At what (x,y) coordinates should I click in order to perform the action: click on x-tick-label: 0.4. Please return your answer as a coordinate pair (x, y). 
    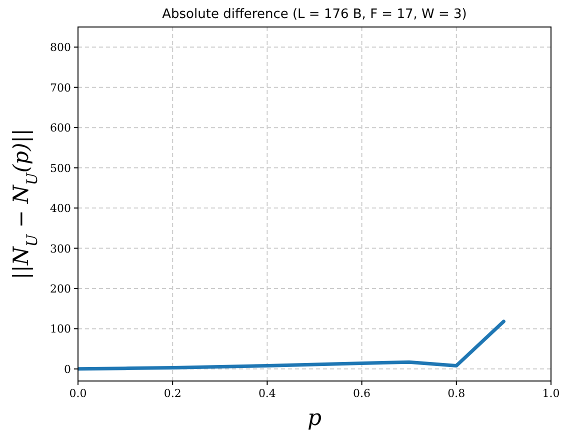
    Looking at the image, I should click on (267, 393).